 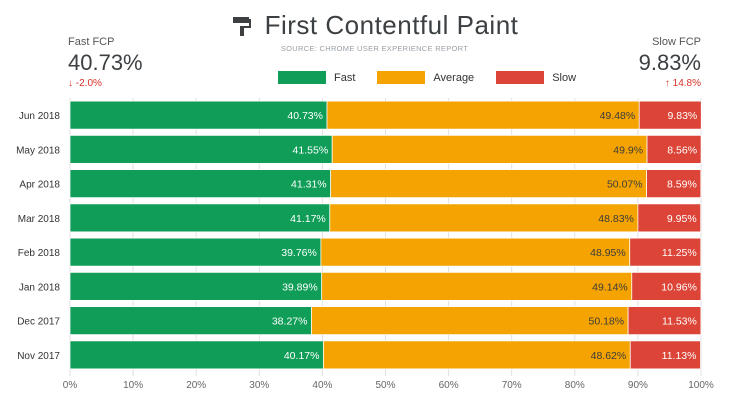 I want to click on data-label-fast: 40.17%, so click(x=302, y=356).